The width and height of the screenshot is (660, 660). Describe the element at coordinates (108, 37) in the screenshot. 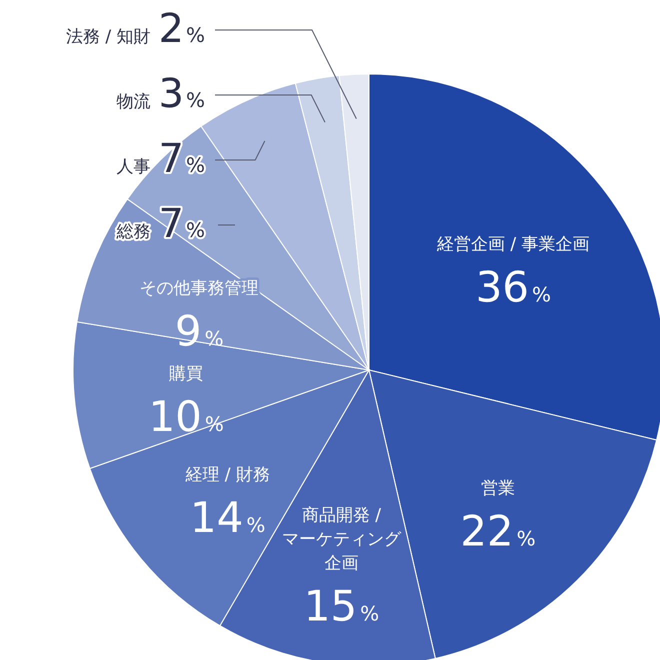

I see `slice-label: 法務 / 知財` at that location.